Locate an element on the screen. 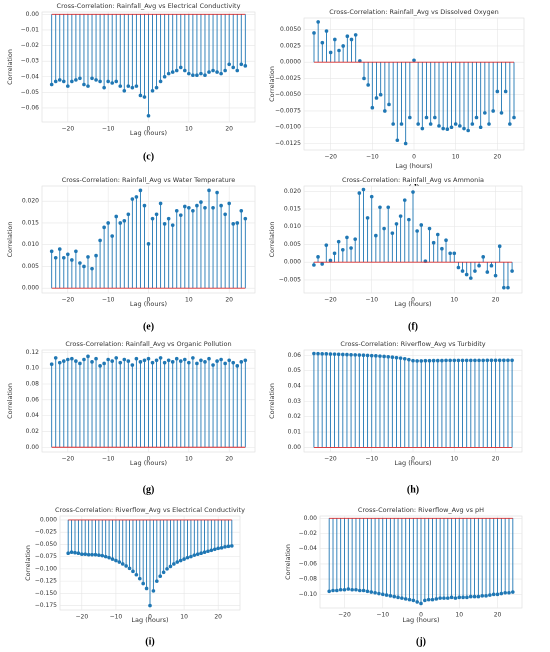 This screenshot has height=652, width=550. x-axis-label: Lag (hours) is located at coordinates (148, 463).